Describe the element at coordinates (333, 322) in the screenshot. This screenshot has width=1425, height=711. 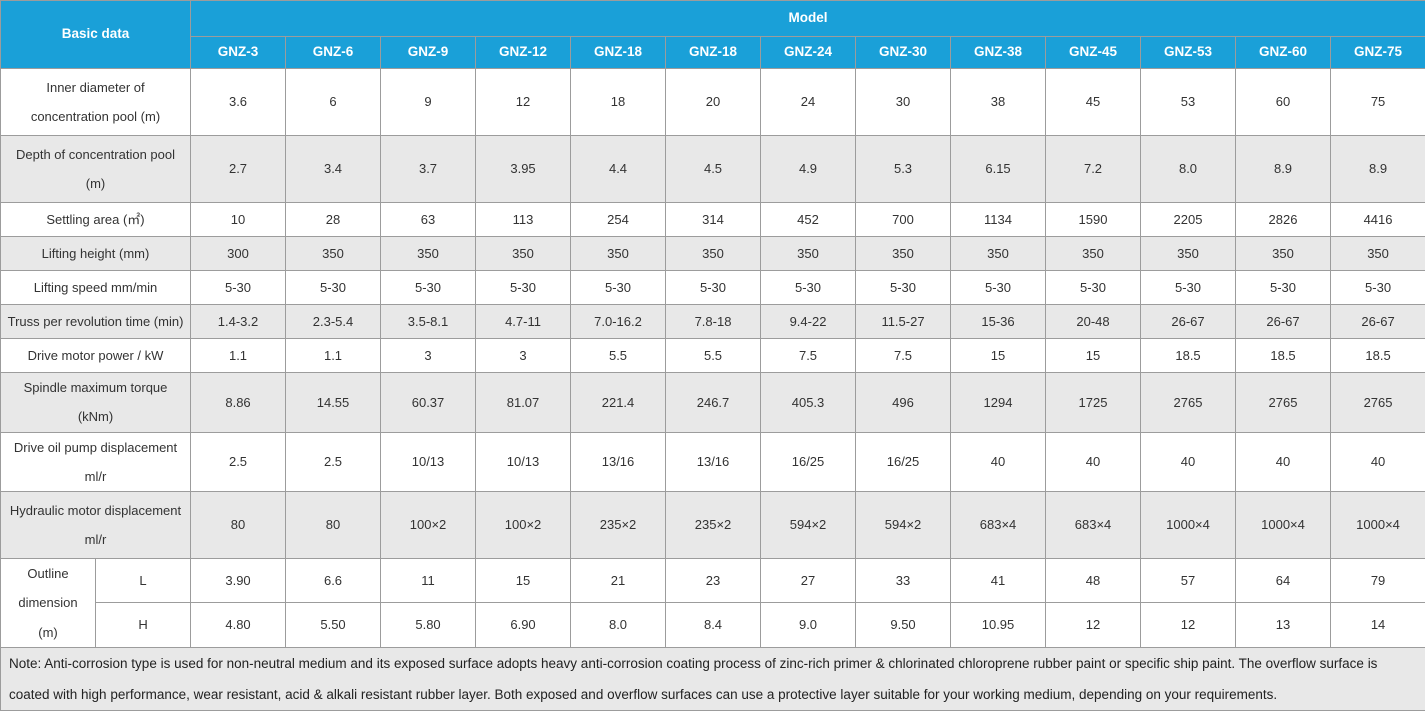
I see `data-cell: 2.3-5.4` at that location.